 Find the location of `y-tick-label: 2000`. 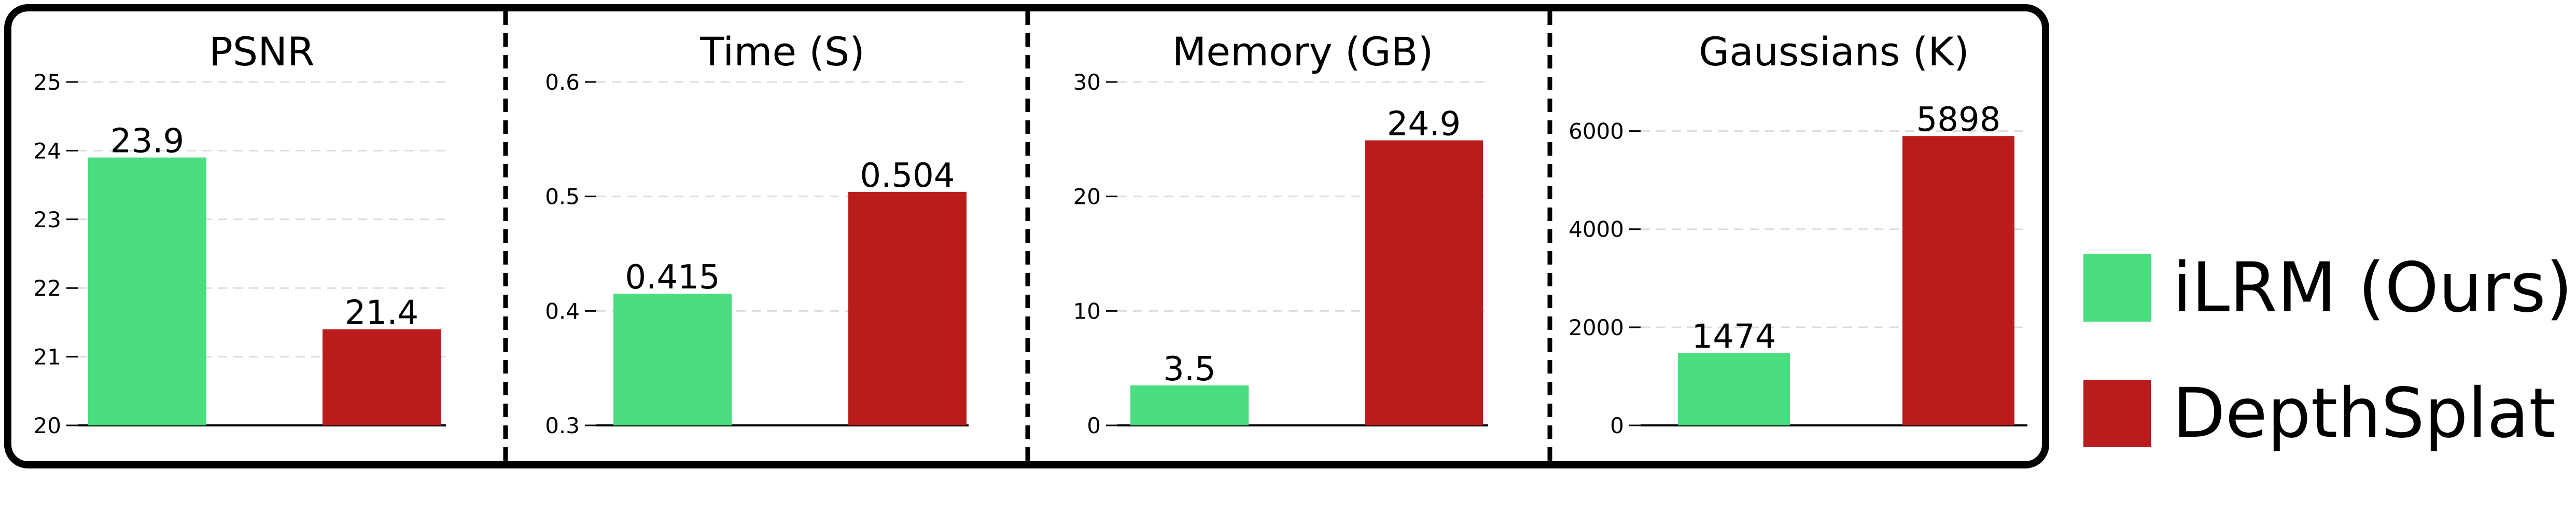

y-tick-label: 2000 is located at coordinates (1596, 327).